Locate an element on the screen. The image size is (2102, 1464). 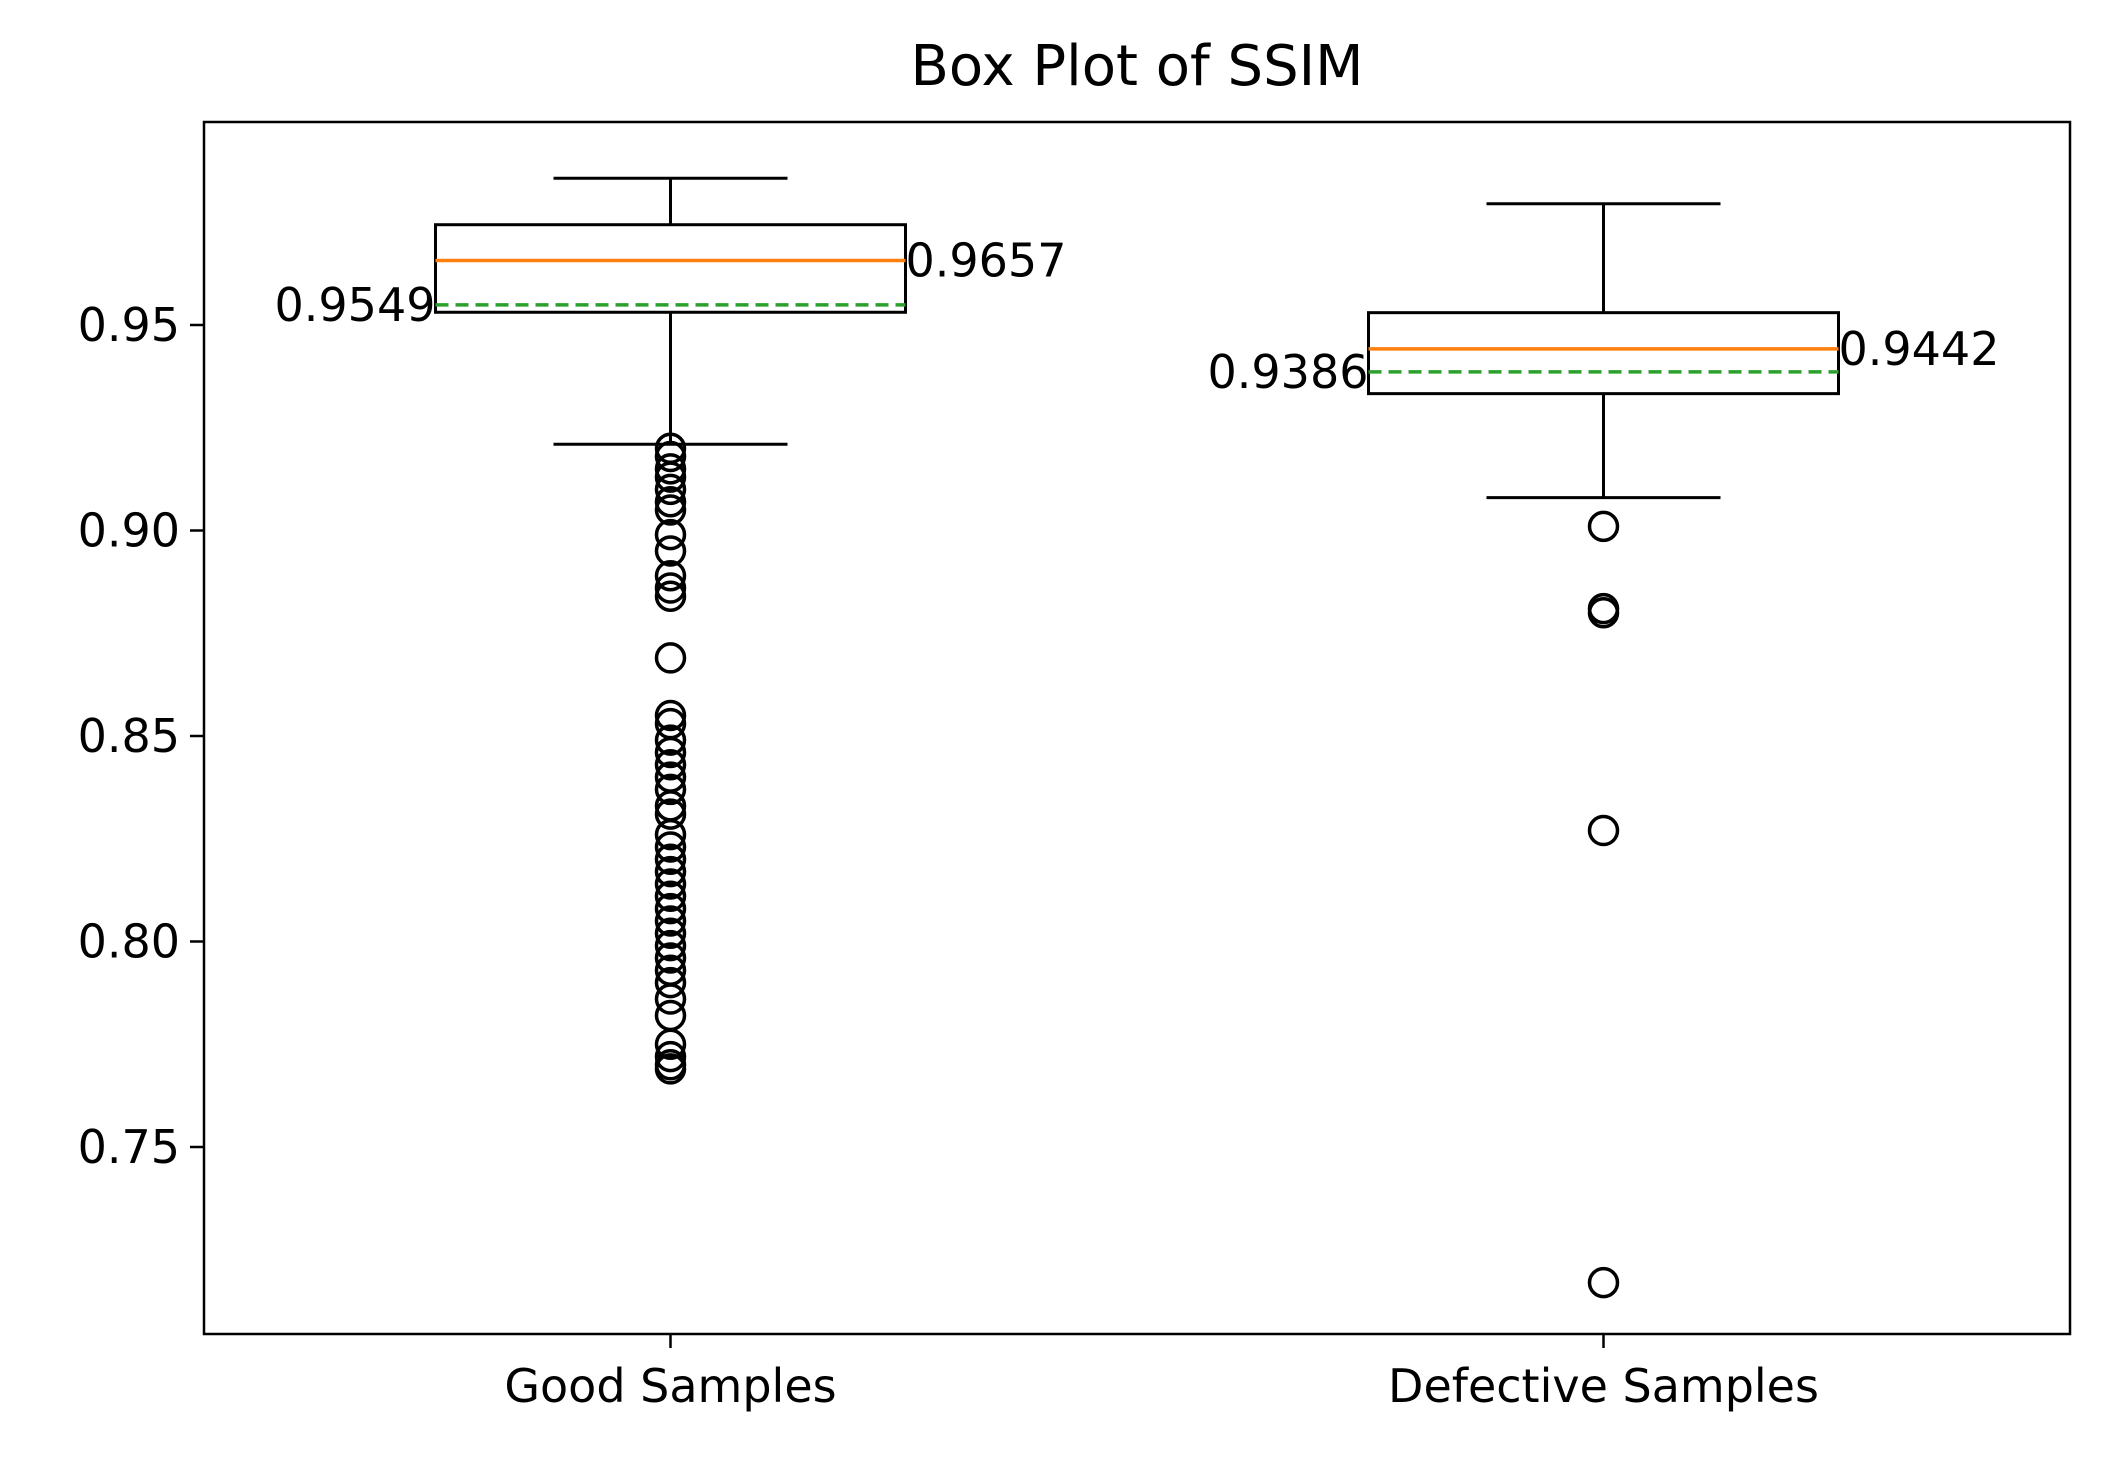
x-tick-label: Good Samples is located at coordinates (670, 1386).